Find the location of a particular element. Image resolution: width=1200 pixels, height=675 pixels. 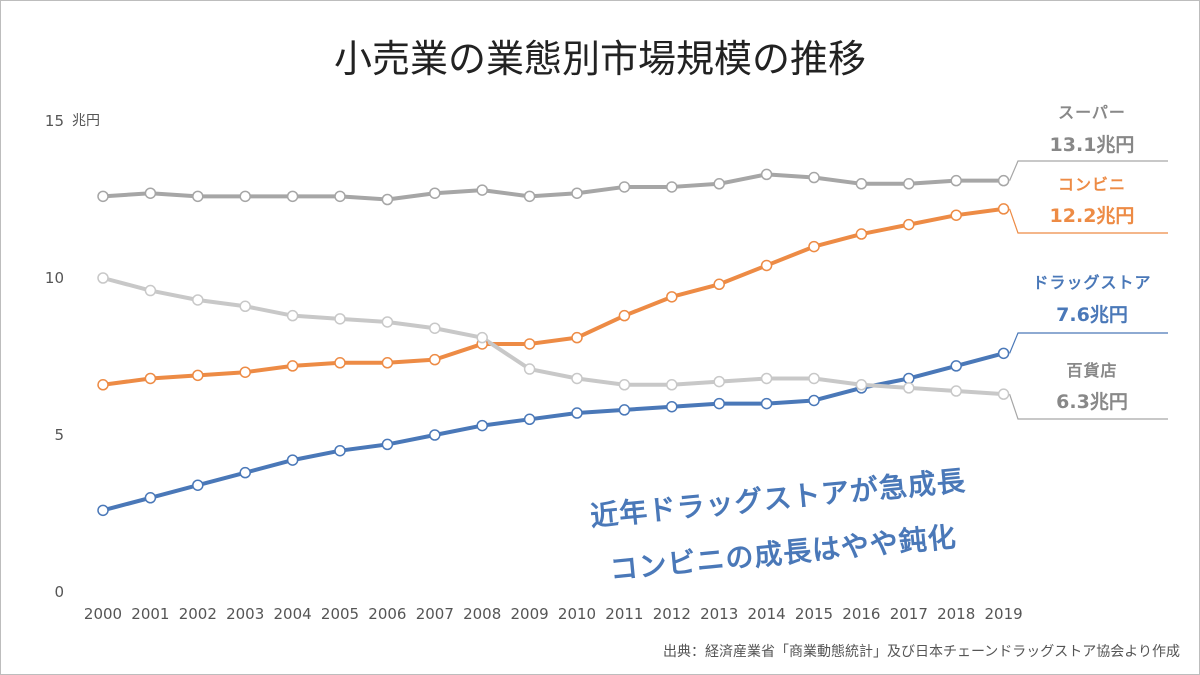

y-tick-label: 5 is located at coordinates (59, 435).